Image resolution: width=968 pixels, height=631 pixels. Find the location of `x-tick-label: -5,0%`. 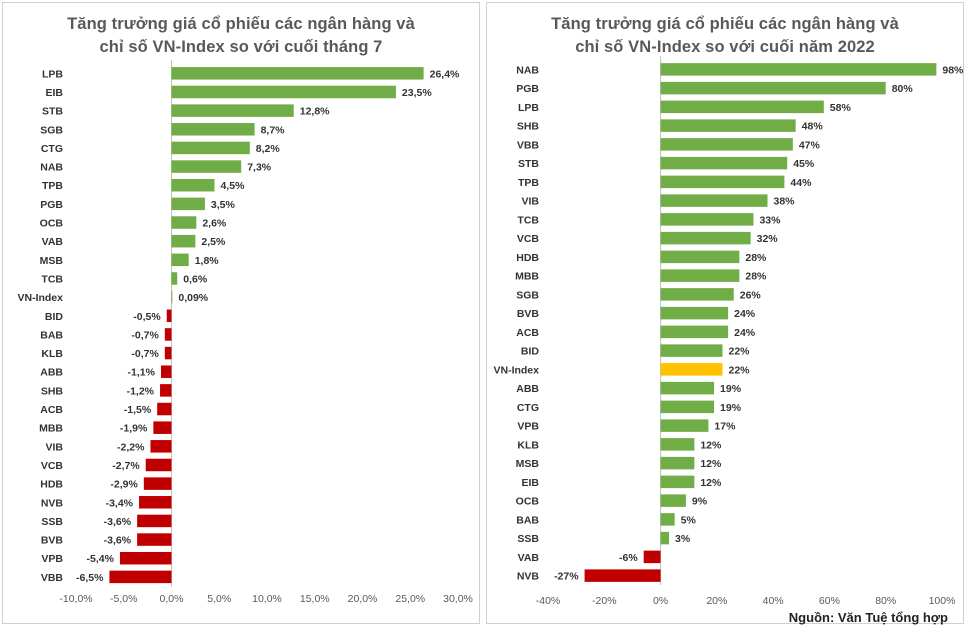

x-tick-label: -5,0% is located at coordinates (123, 599).